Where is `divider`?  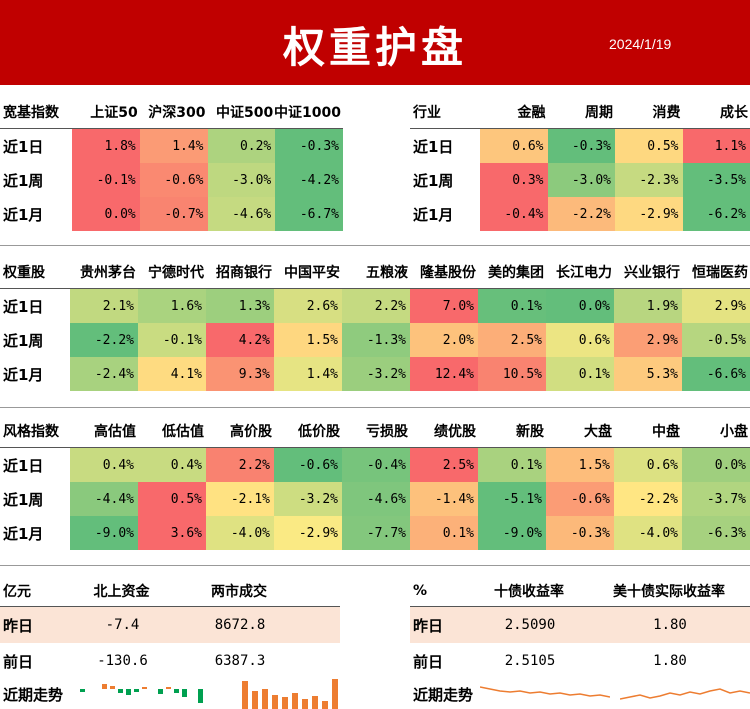 divider is located at coordinates (375, 565).